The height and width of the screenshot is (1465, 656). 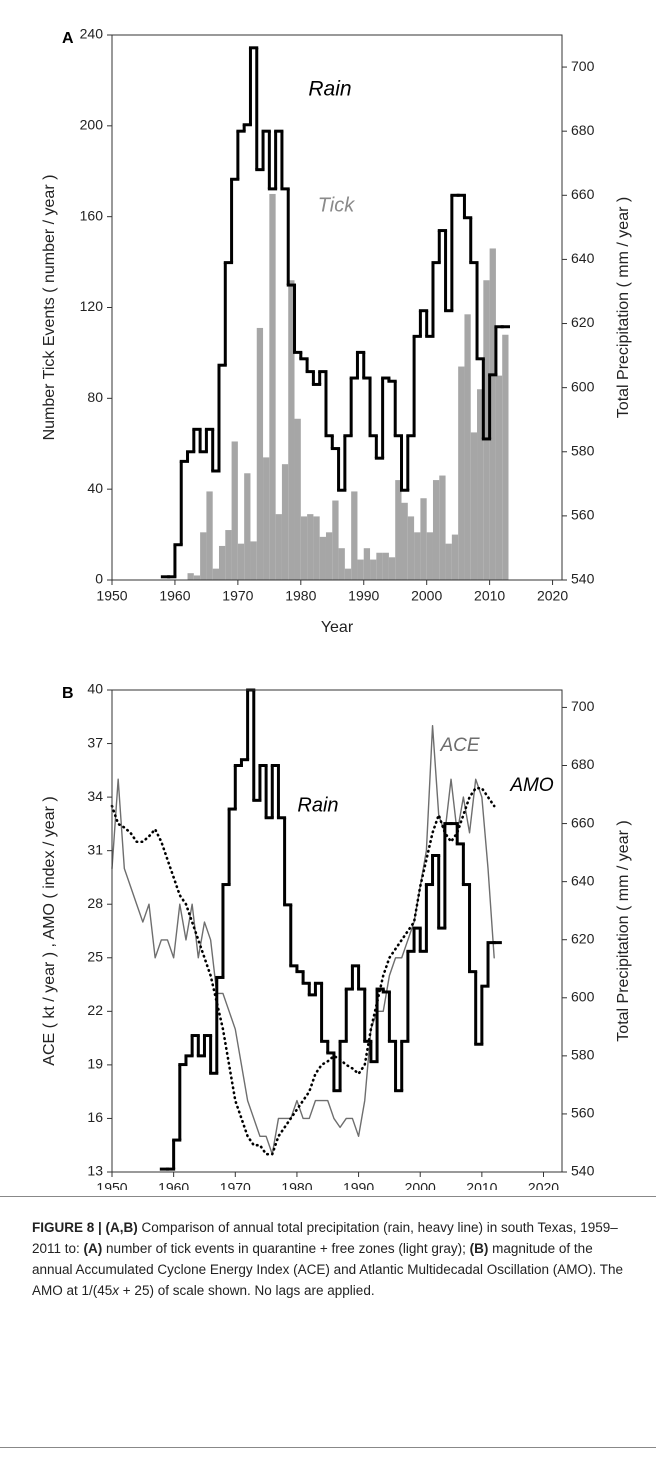 I want to click on y-tick-label: 160, so click(x=92, y=215).